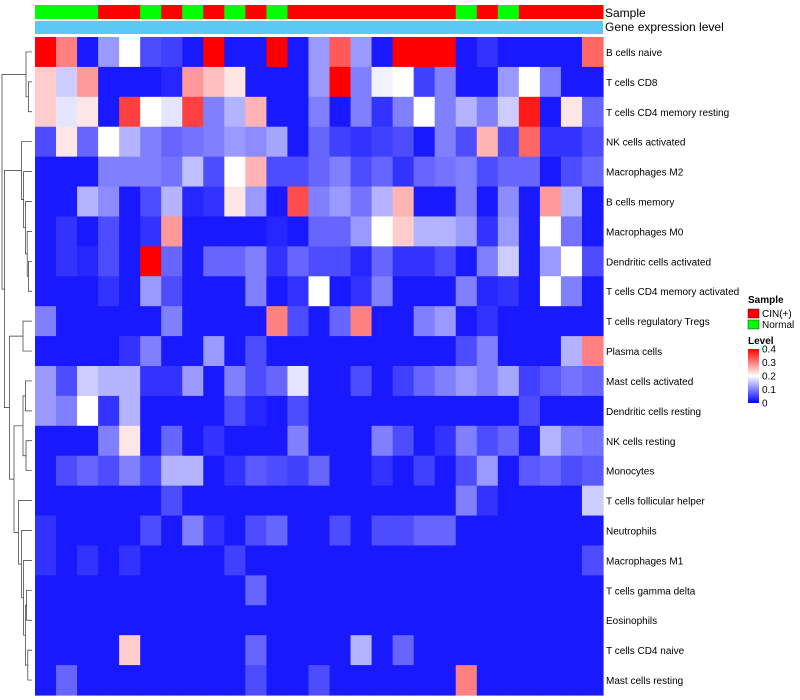 The image size is (800, 700). Describe the element at coordinates (658, 322) in the screenshot. I see `row-label: T cells regulatory Tregs` at that location.